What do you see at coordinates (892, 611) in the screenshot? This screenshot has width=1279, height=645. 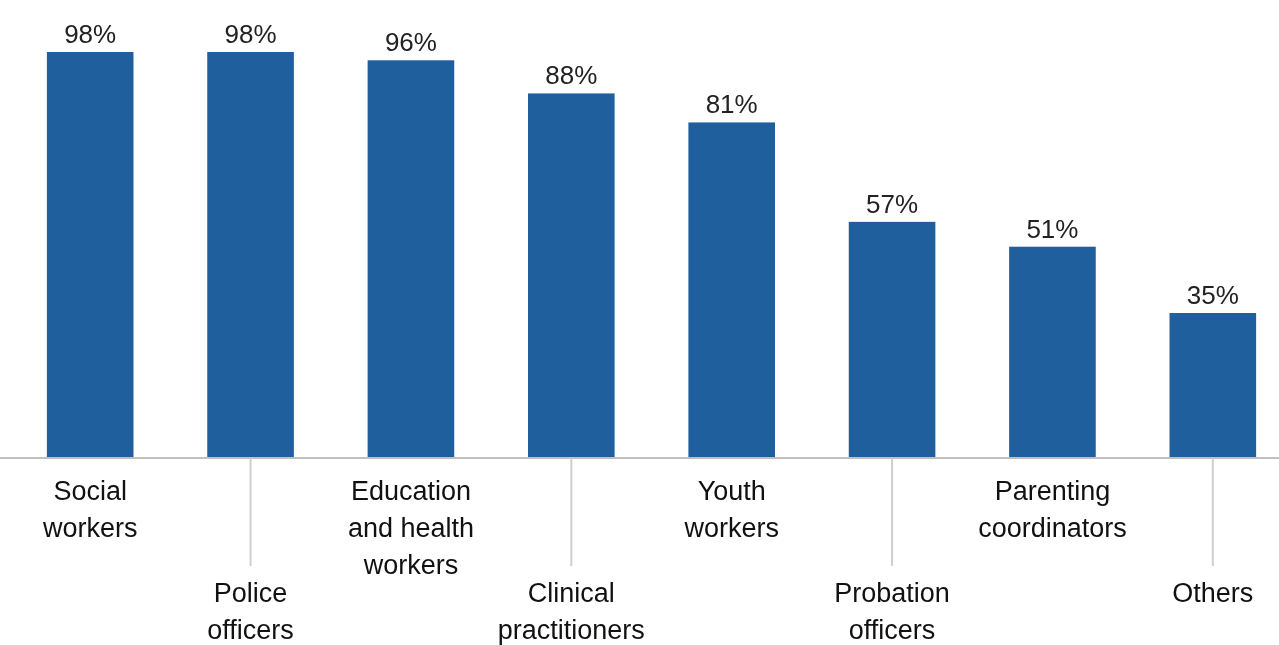 I see `x-tick-label: Probation officers` at bounding box center [892, 611].